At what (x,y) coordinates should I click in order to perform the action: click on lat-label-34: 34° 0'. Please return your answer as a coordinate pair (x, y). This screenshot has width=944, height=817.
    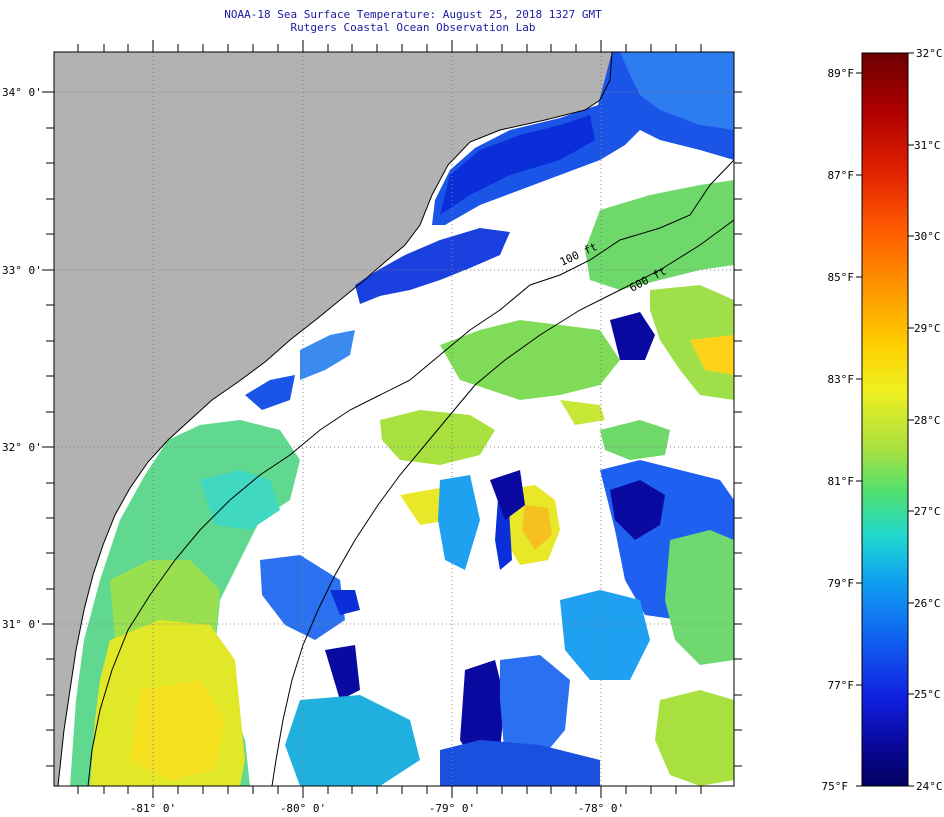
    Looking at the image, I should click on (22, 92).